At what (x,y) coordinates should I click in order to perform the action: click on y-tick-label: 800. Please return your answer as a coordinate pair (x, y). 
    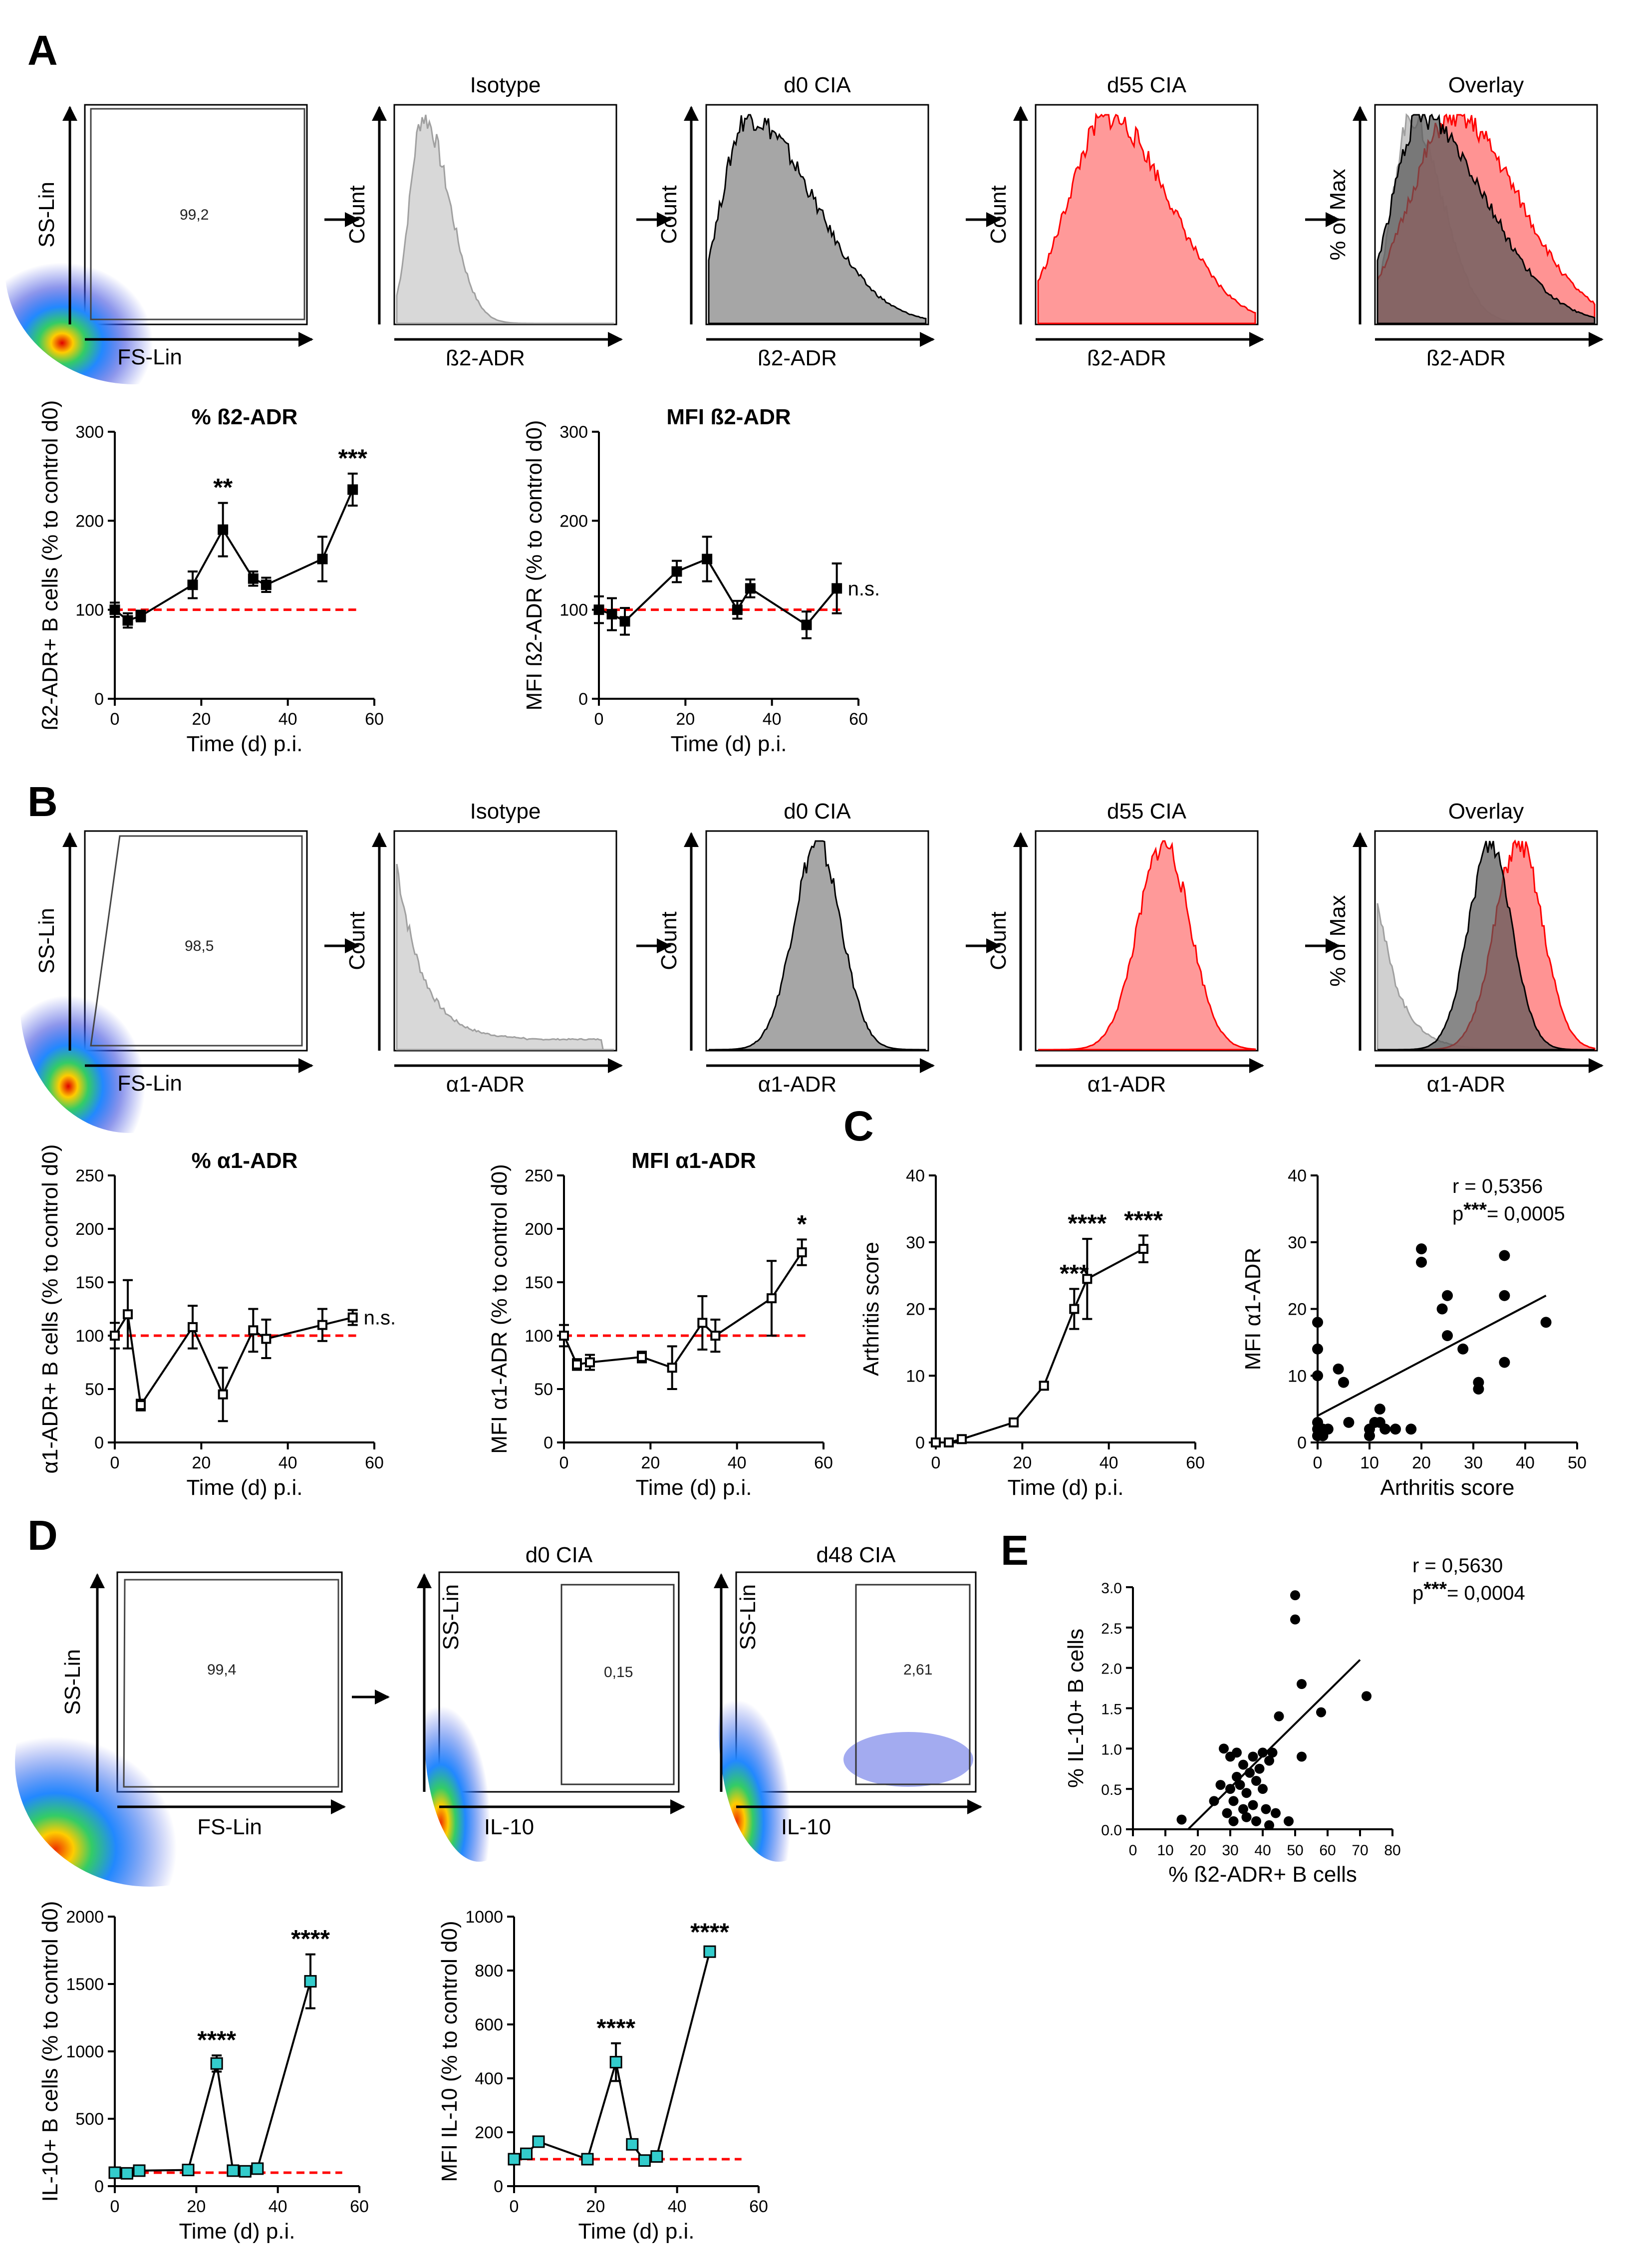
    Looking at the image, I should click on (489, 1971).